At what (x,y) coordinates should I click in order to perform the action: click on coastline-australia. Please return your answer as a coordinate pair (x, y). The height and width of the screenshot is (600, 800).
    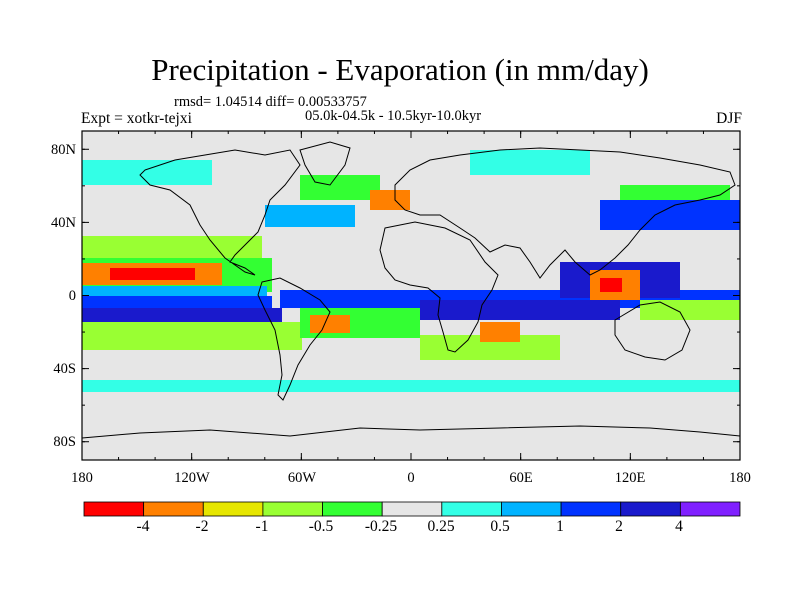
    Looking at the image, I should click on (652, 331).